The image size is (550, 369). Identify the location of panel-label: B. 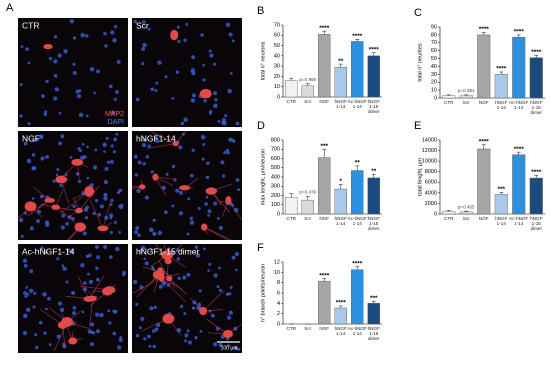
(260, 11).